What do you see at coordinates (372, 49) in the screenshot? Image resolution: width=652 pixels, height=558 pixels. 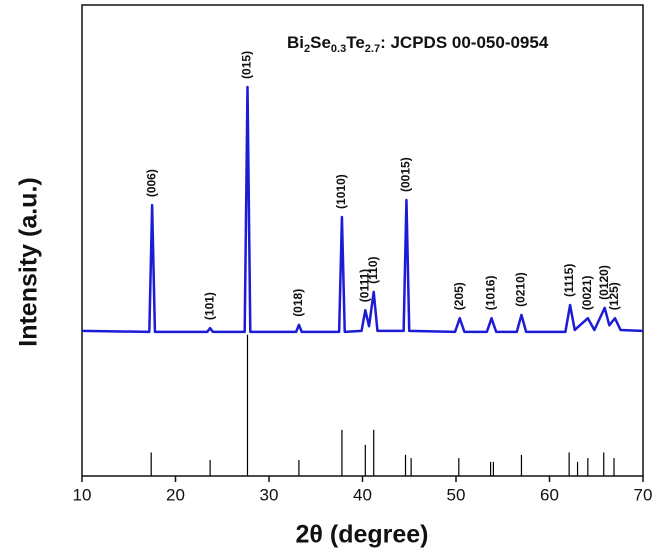 I see `title-part: 2.7` at bounding box center [372, 49].